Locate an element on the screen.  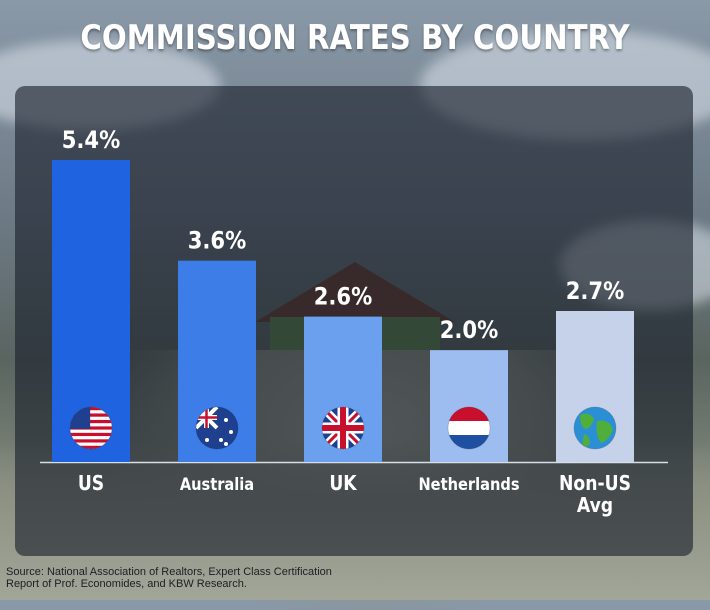
category-label: Avg is located at coordinates (595, 506).